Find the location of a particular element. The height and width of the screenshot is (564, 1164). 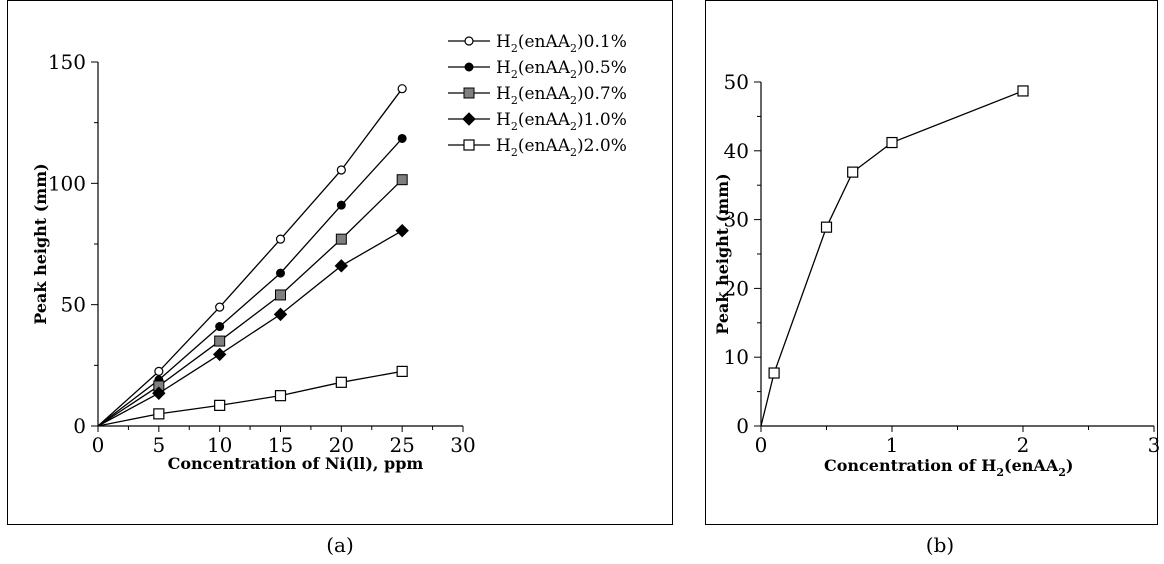

legend-entry-a-5: H2(enAA2)2.0% is located at coordinates (537, 147).